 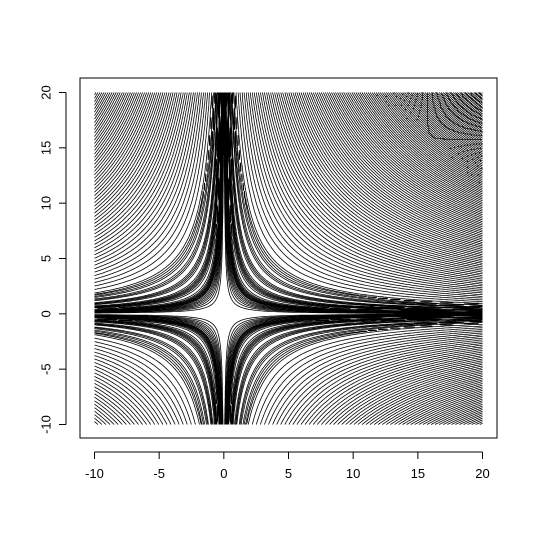 I want to click on x-tick-label: 20, so click(x=482, y=473).